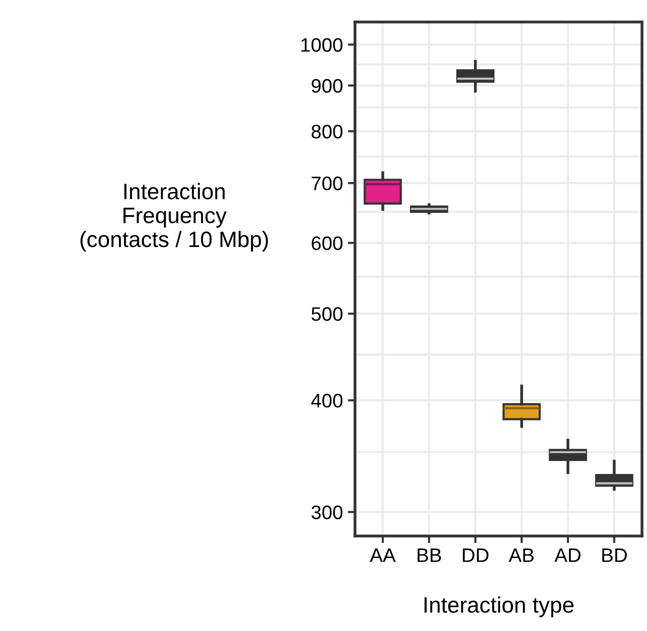 This screenshot has width=647, height=631. Describe the element at coordinates (327, 183) in the screenshot. I see `y-tick-label: 700` at that location.